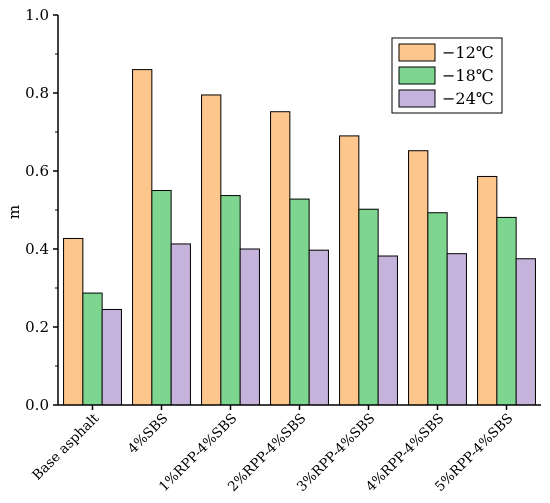 Image resolution: width=550 pixels, height=503 pixels. Describe the element at coordinates (148, 434) in the screenshot. I see `x-category-label: 4%SBS` at that location.